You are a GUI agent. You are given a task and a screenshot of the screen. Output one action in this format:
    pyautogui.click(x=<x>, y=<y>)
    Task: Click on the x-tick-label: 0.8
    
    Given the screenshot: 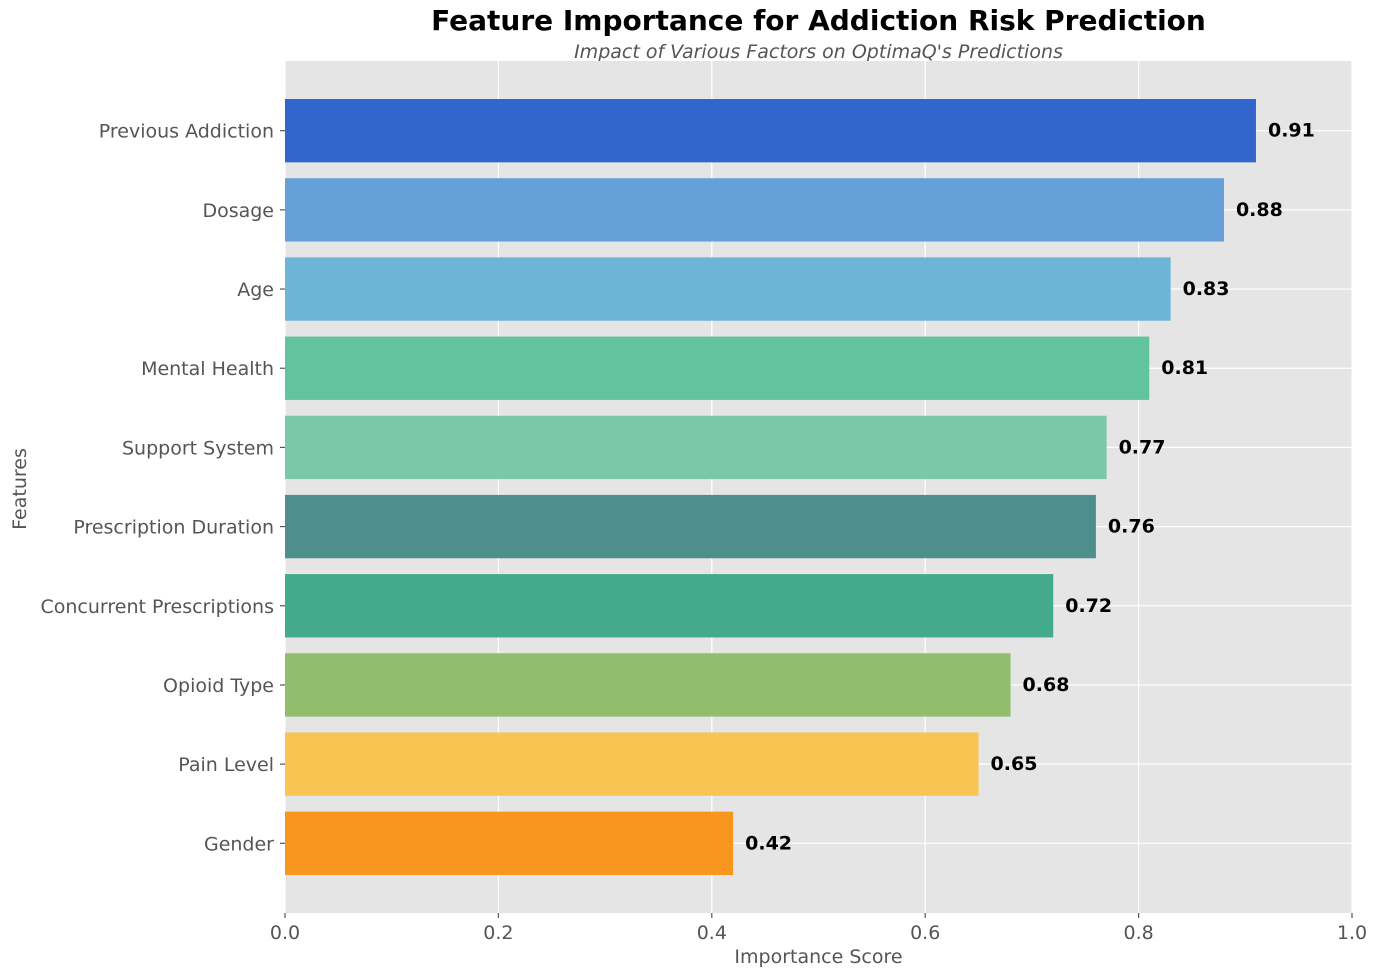 What is the action you would take?
    pyautogui.click(x=1138, y=933)
    